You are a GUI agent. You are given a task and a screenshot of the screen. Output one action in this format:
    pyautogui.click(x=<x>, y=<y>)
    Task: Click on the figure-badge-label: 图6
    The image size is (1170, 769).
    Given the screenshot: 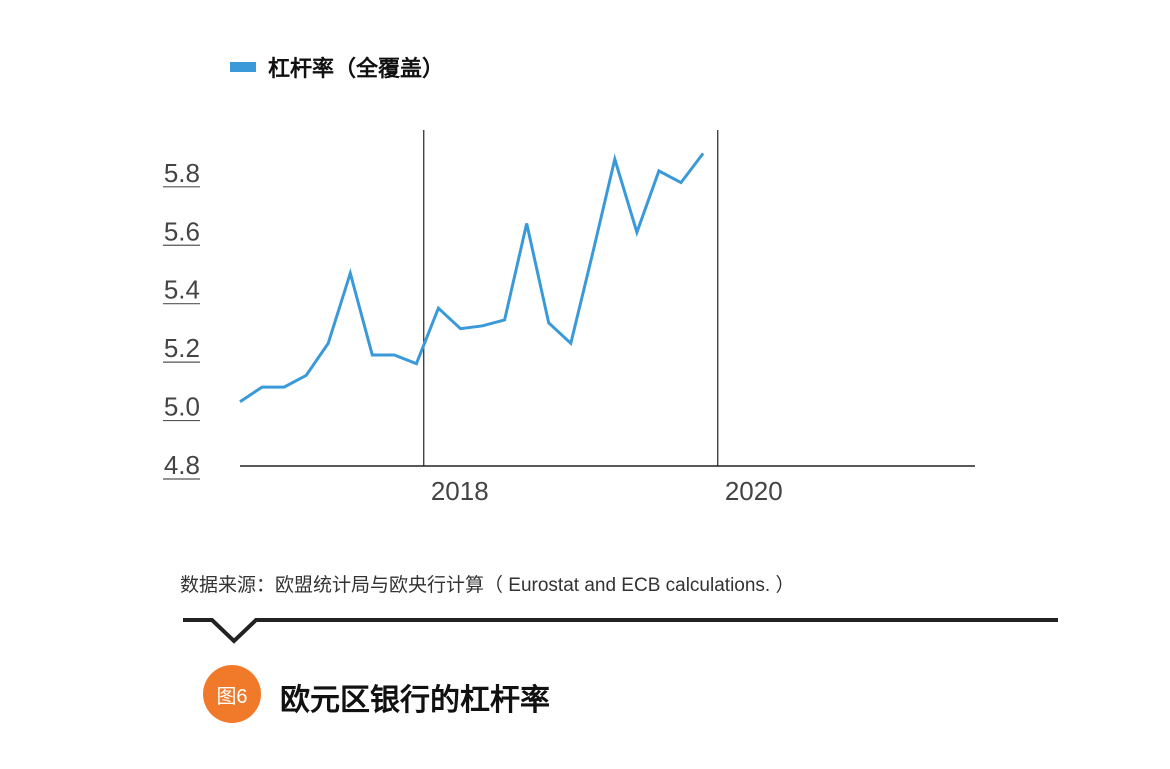 What is the action you would take?
    pyautogui.click(x=232, y=696)
    